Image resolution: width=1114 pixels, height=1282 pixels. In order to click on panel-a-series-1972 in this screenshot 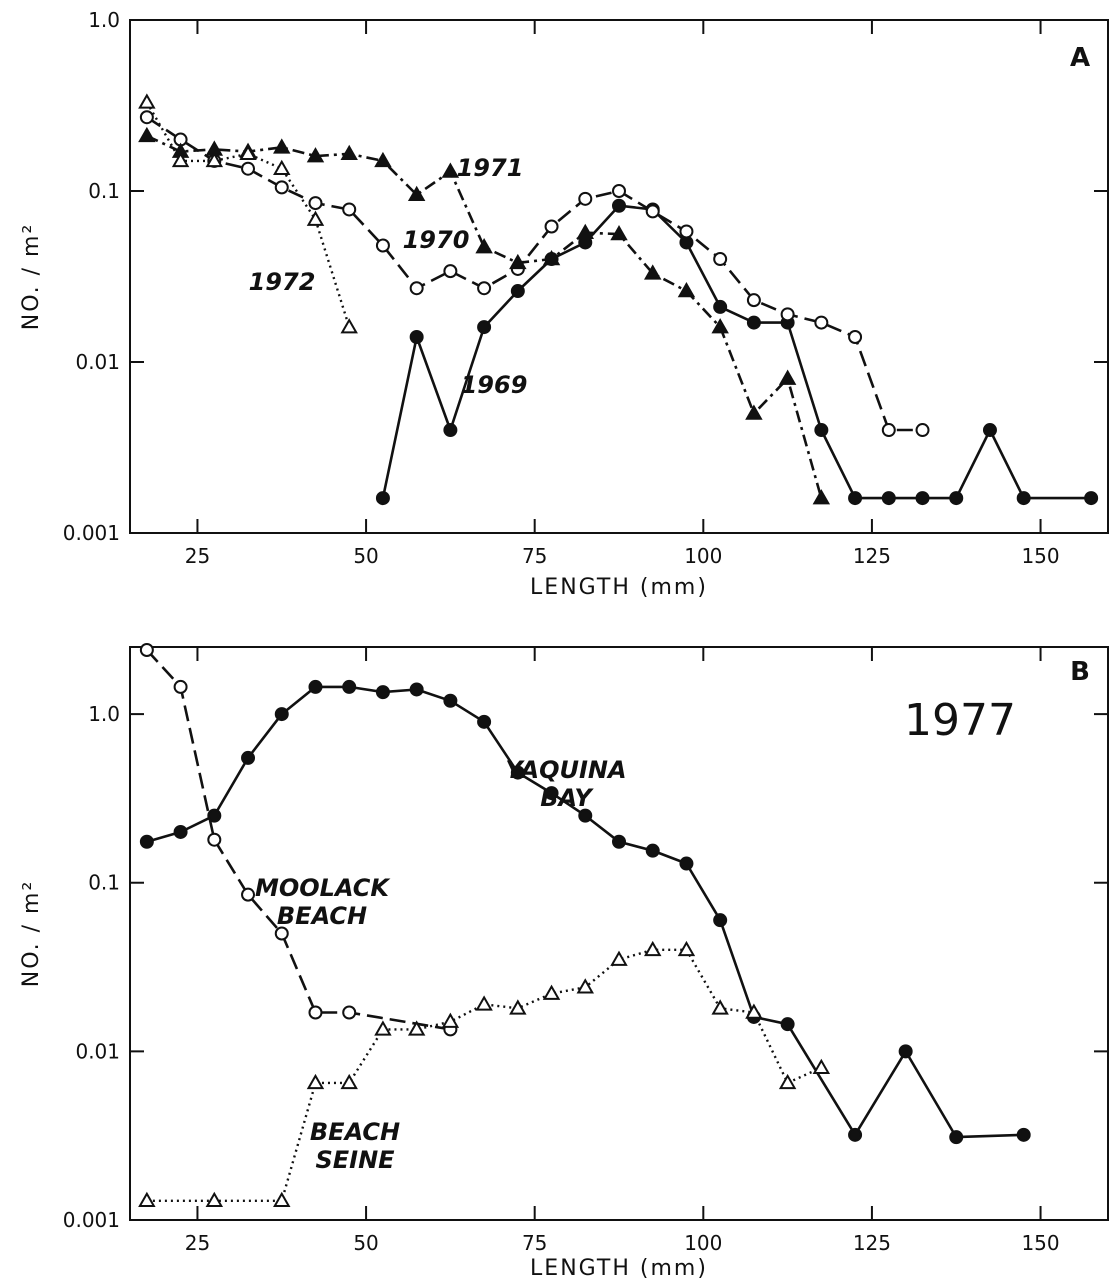, I will do `click(248, 213)`.